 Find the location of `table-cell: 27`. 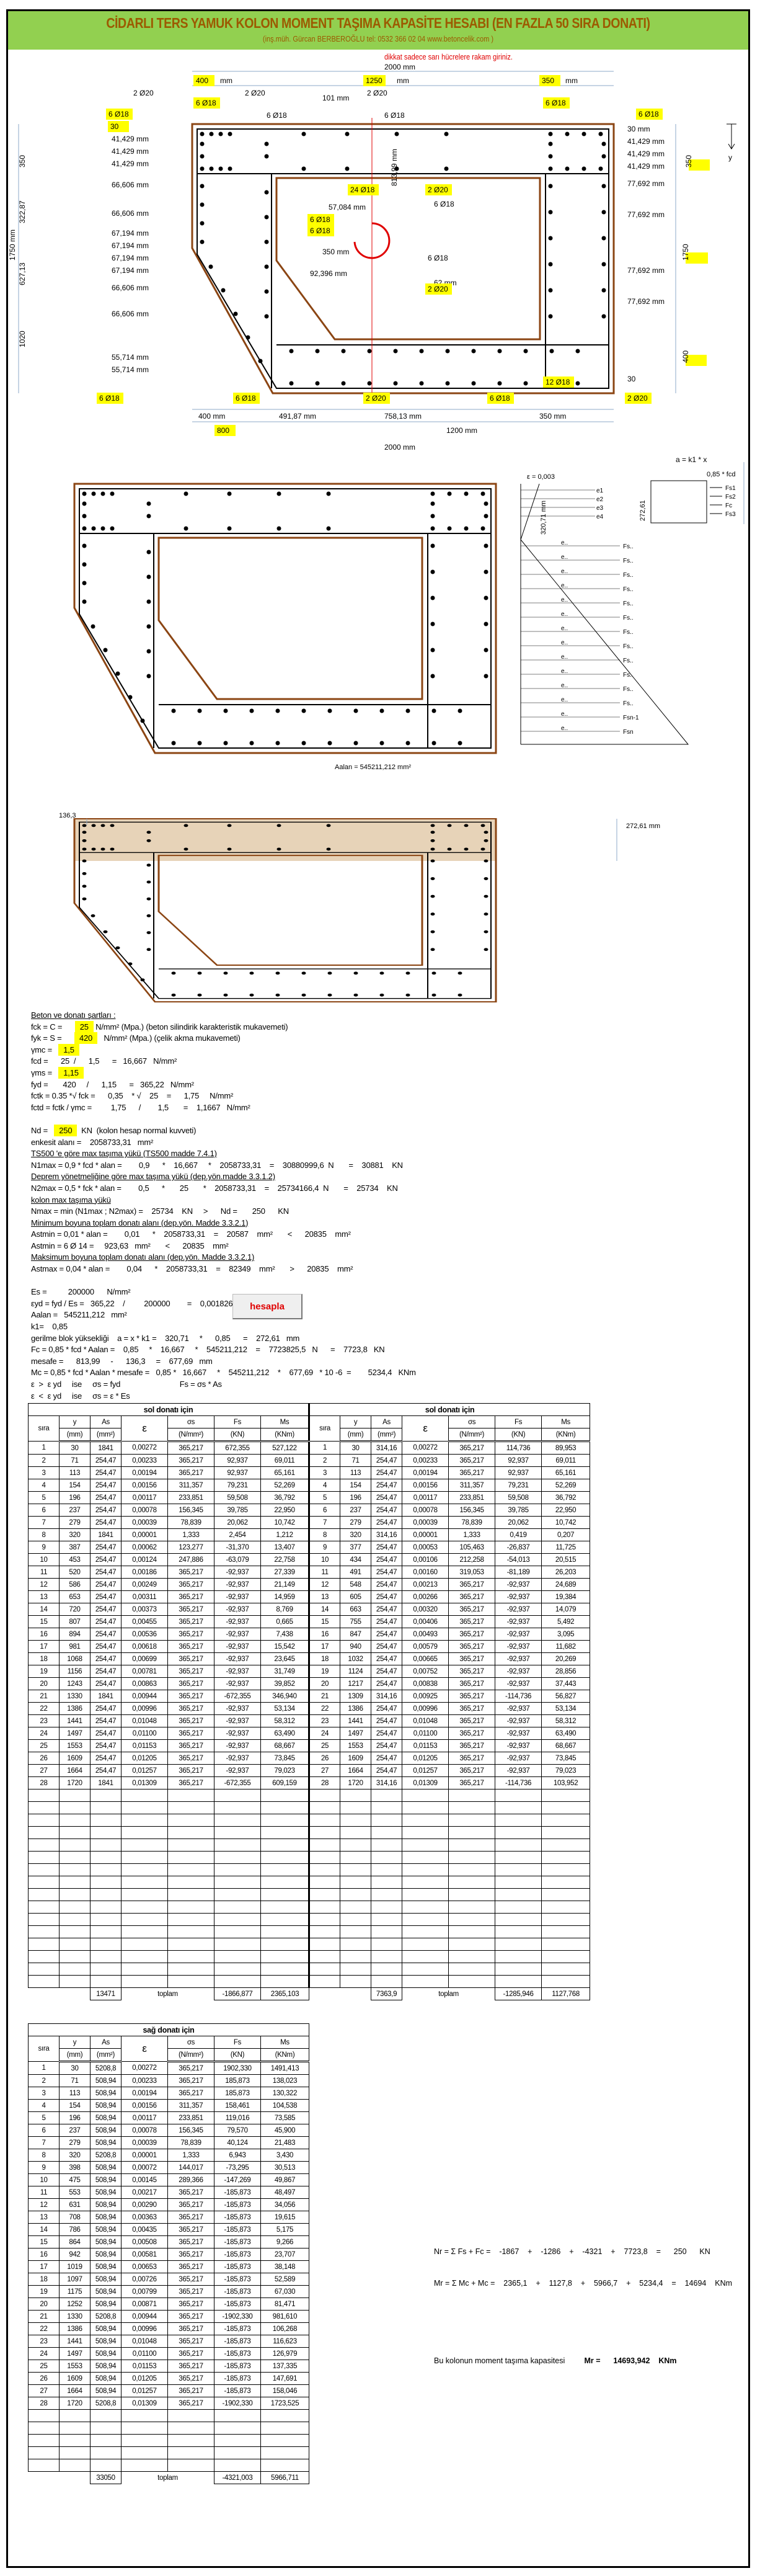

table-cell: 27 is located at coordinates (44, 1771).